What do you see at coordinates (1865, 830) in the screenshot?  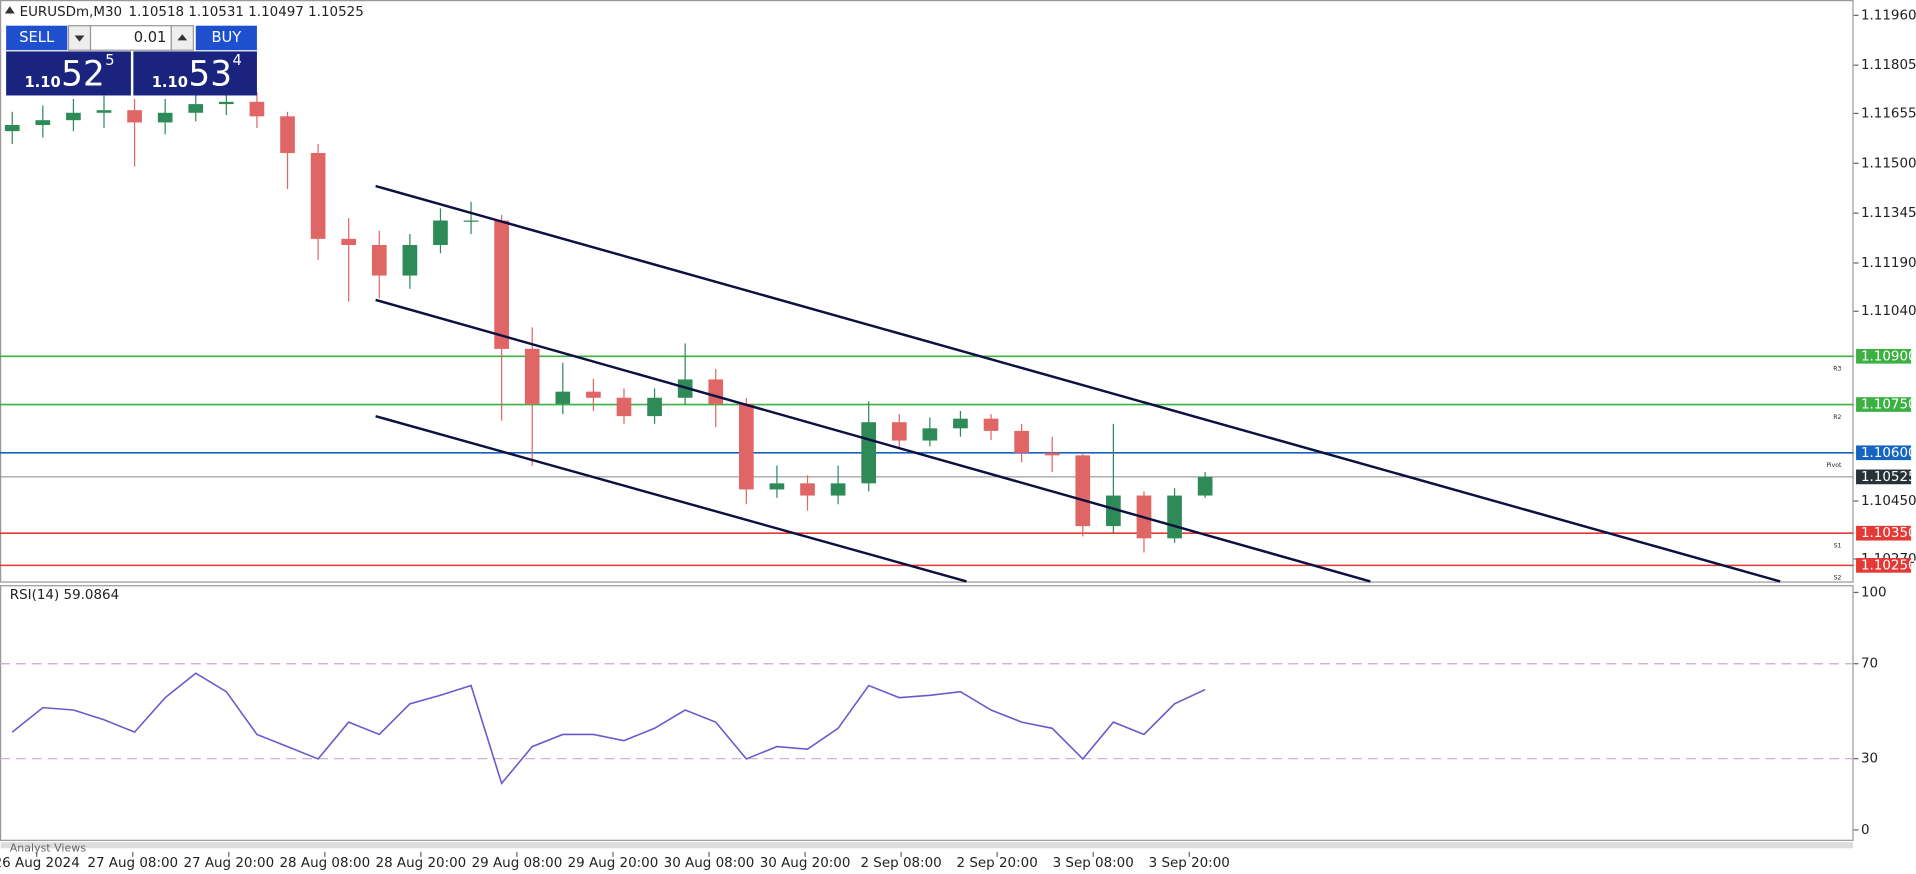 I see `y-tick-label: 0` at bounding box center [1865, 830].